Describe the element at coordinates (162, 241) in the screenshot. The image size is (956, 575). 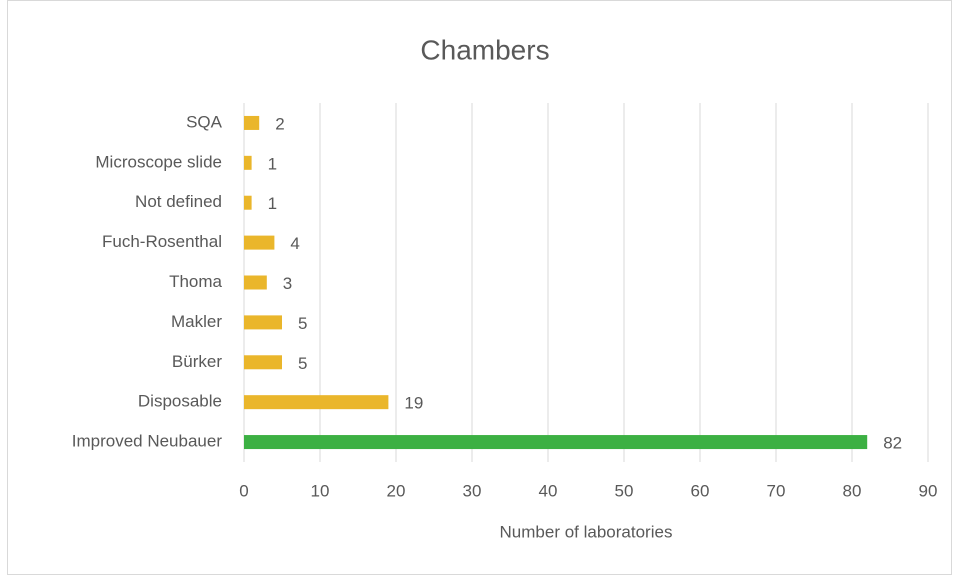
I see `y-tick-label: Fuch-Rosenthal` at that location.